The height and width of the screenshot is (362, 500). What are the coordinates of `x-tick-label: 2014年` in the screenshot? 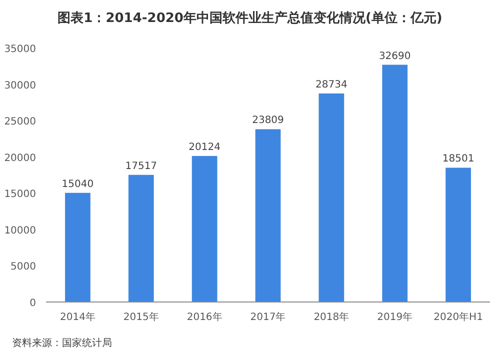 It's located at (78, 317).